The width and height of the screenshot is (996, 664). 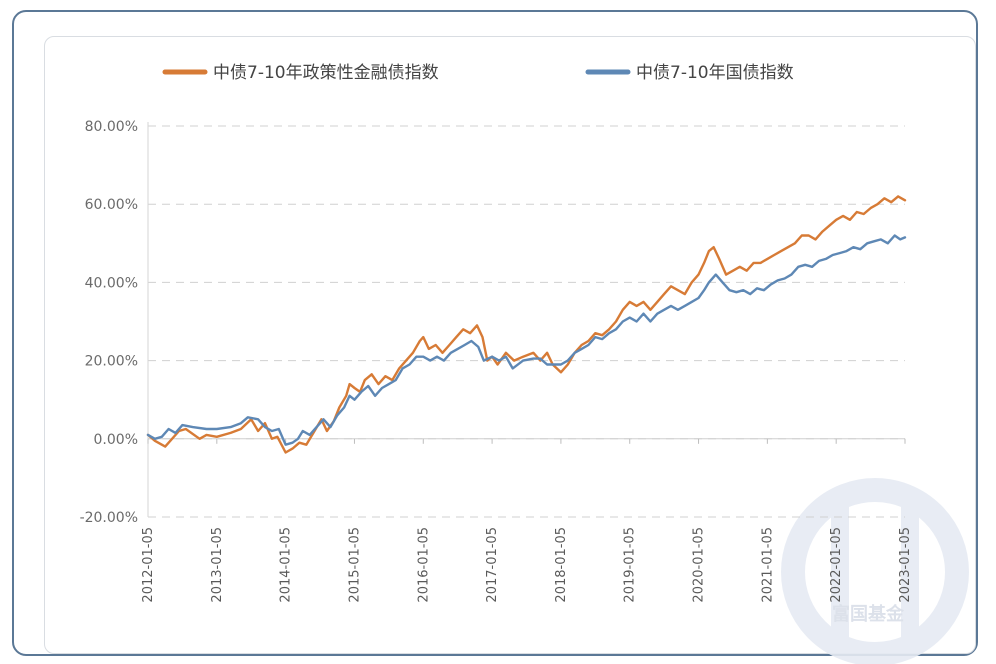 What do you see at coordinates (111, 283) in the screenshot?
I see `y-tick-label: 40.00%` at bounding box center [111, 283].